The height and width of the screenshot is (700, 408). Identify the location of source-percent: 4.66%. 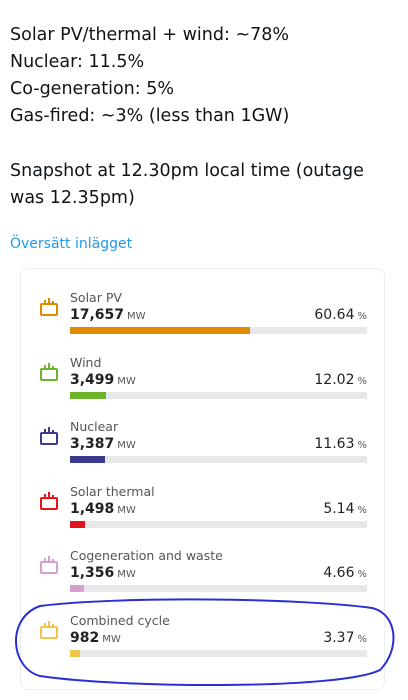
(345, 573).